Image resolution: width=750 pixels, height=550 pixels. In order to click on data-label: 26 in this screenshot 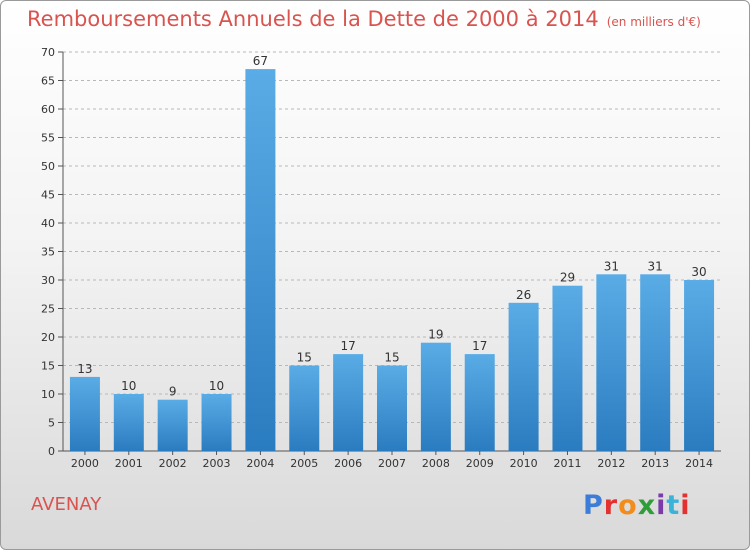, I will do `click(523, 295)`.